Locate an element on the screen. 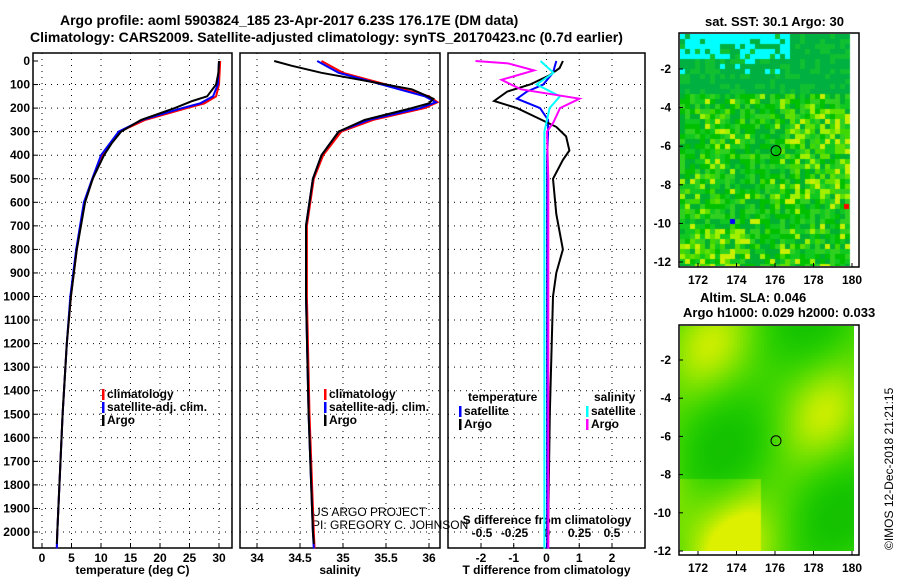 This screenshot has width=900, height=580. x-tick-label: 15 is located at coordinates (131, 558).